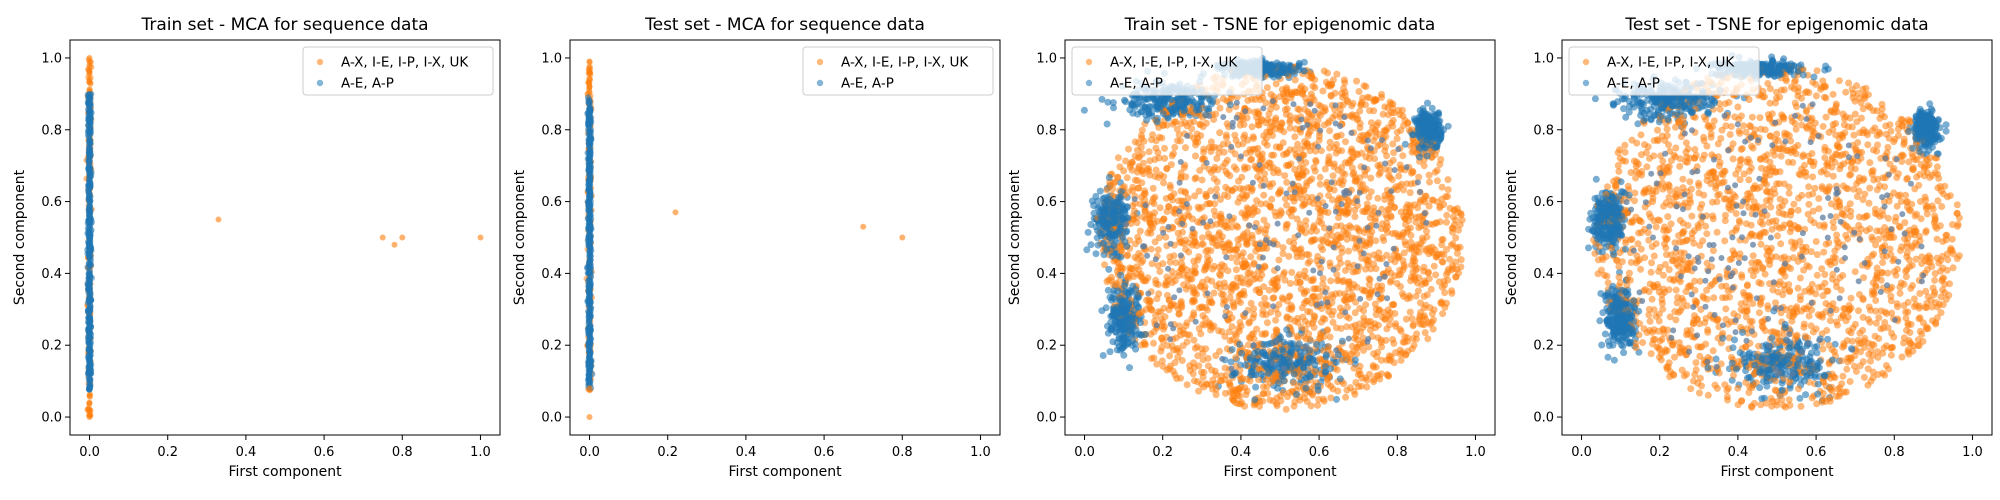 The height and width of the screenshot is (500, 2000). What do you see at coordinates (551, 346) in the screenshot?
I see `y-tick-label: 0.2` at bounding box center [551, 346].